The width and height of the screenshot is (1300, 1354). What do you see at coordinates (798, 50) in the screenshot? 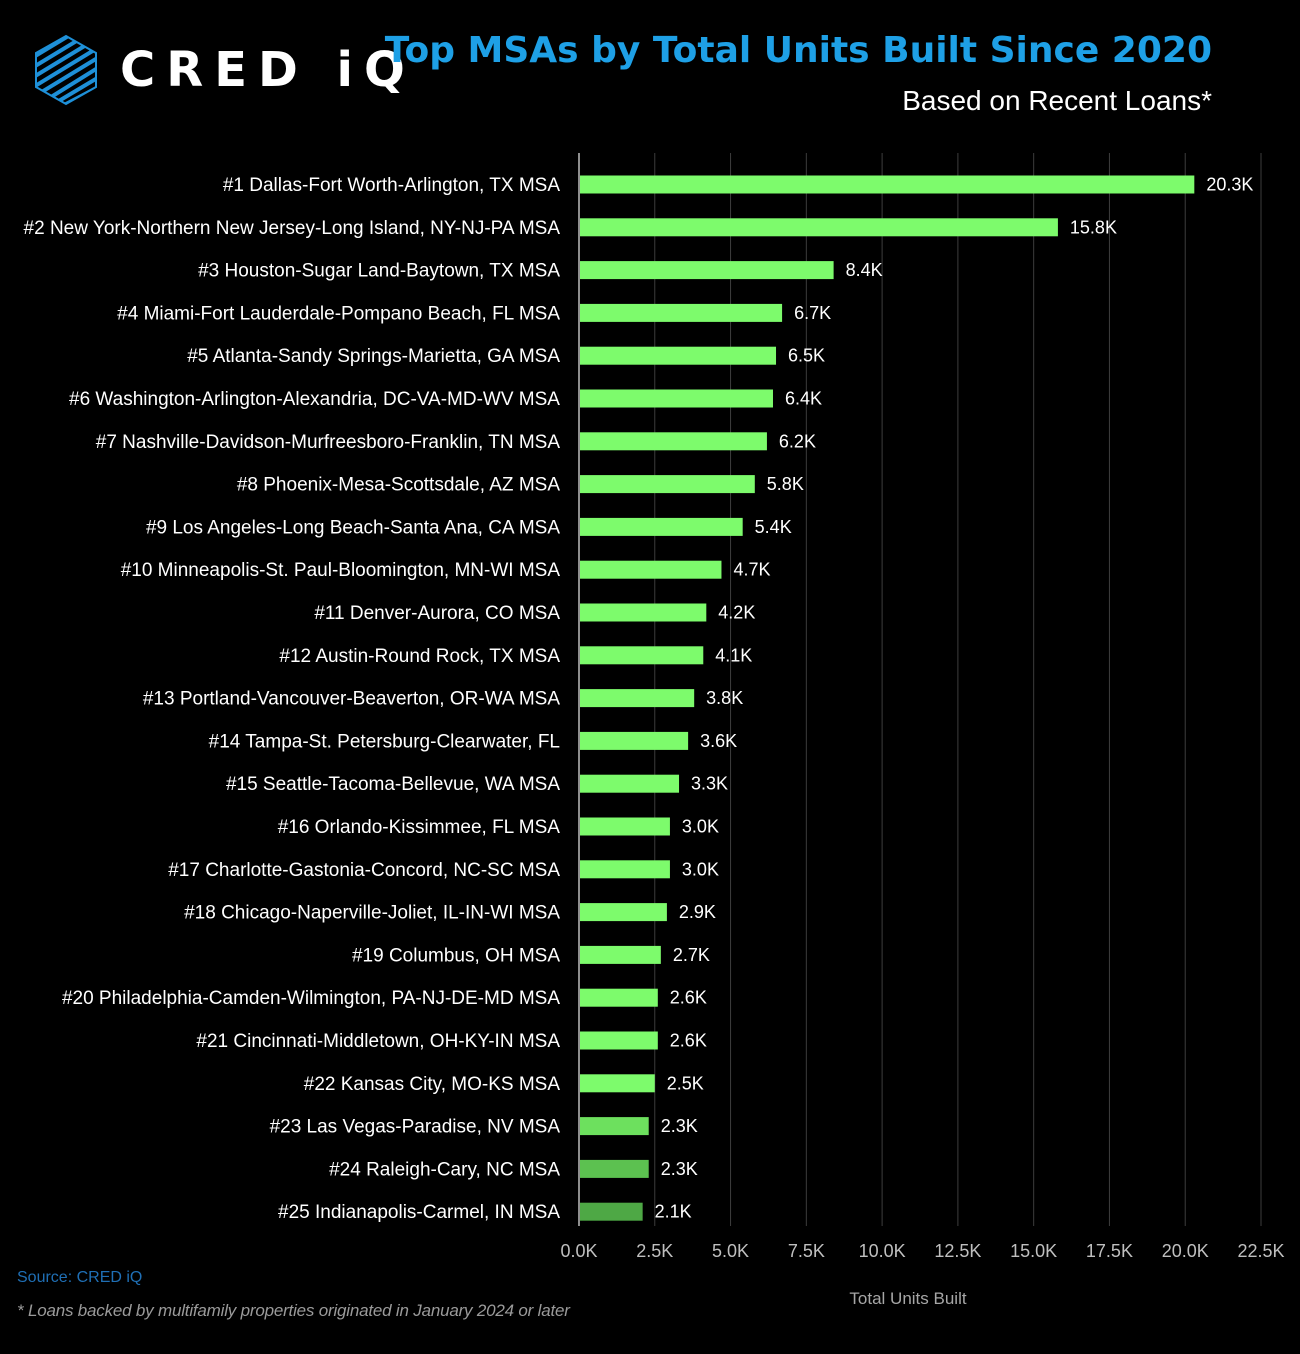
I see `chart-title: Top MSAs by Total Units Built Since 2020` at bounding box center [798, 50].